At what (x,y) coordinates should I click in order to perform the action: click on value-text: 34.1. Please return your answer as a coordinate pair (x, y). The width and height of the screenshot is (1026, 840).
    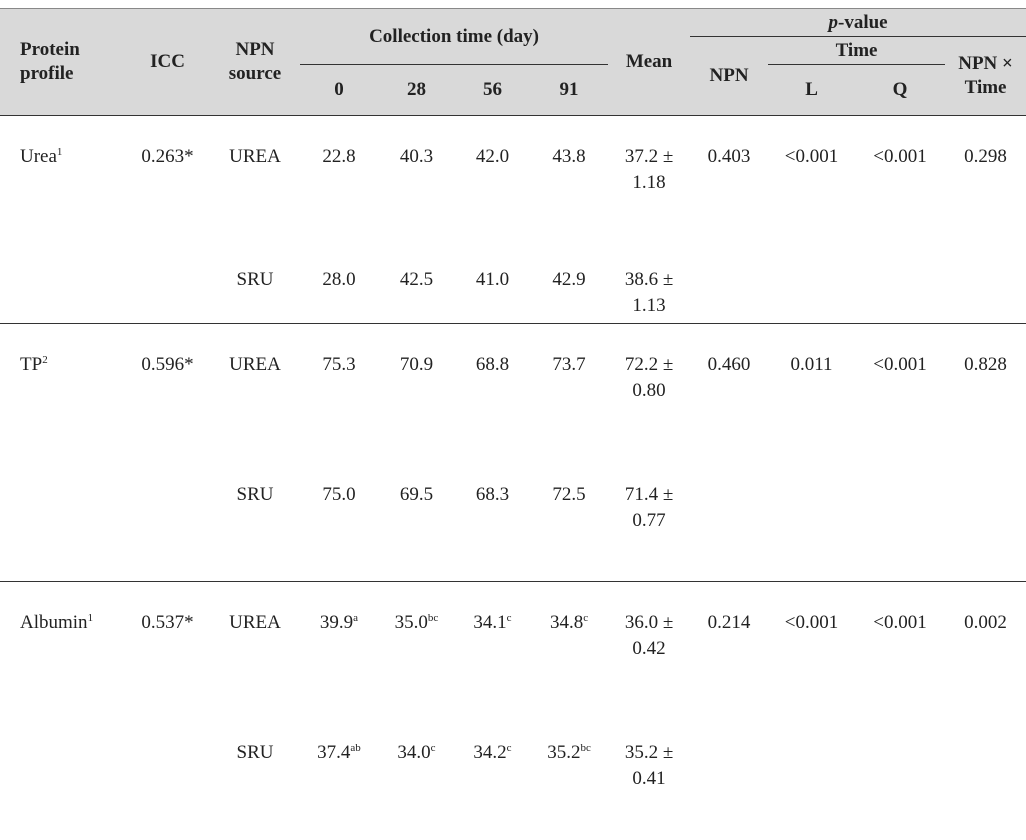
    Looking at the image, I should click on (490, 622).